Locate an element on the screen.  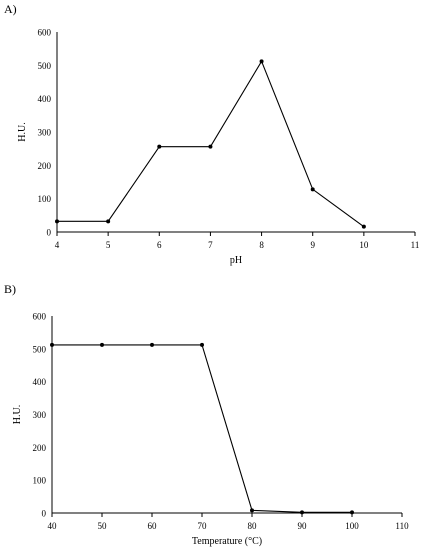
x-tick-label: 11 is located at coordinates (415, 245).